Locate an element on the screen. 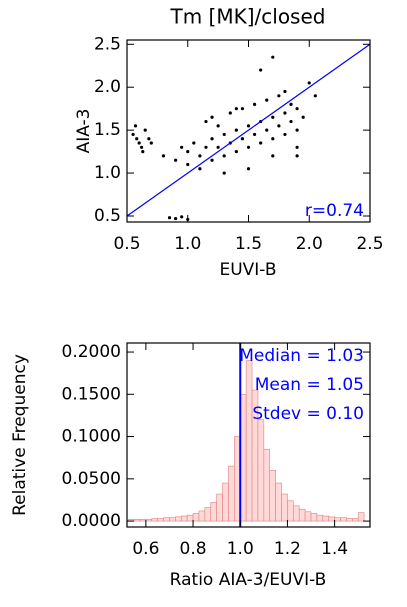 Image resolution: width=407 pixels, height=607 pixels. x-axis-label: EUVI-B is located at coordinates (247, 270).